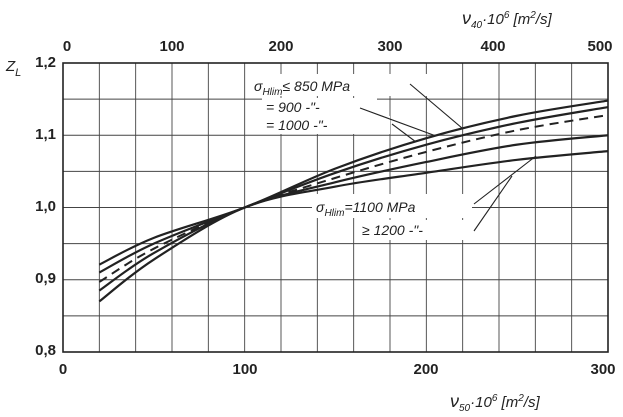 The image size is (623, 417). I want to click on y-tick-label: 0,9, so click(45, 278).